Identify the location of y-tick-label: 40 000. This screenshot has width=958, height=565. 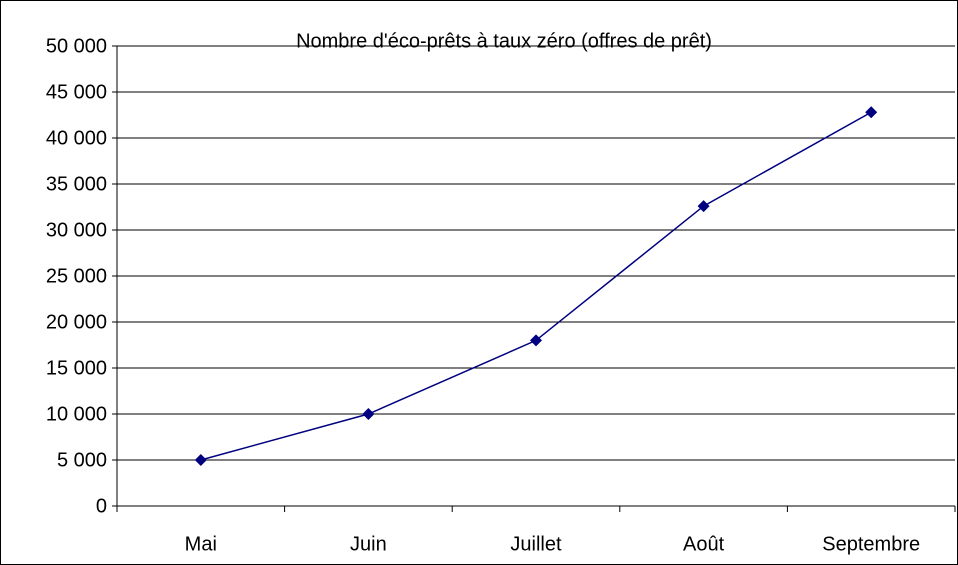
(76, 138).